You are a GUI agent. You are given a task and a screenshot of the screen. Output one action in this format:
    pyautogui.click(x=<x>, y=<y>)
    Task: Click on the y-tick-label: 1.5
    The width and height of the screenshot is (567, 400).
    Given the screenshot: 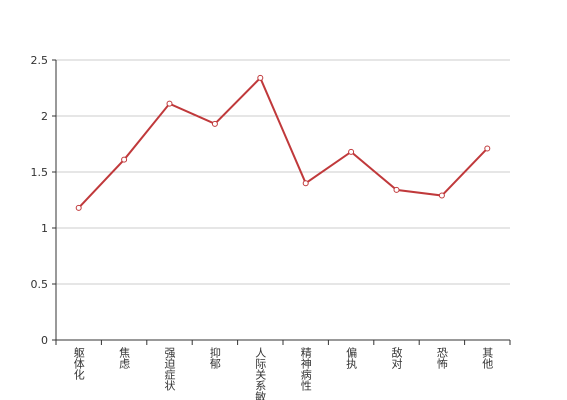 What is the action you would take?
    pyautogui.click(x=40, y=172)
    